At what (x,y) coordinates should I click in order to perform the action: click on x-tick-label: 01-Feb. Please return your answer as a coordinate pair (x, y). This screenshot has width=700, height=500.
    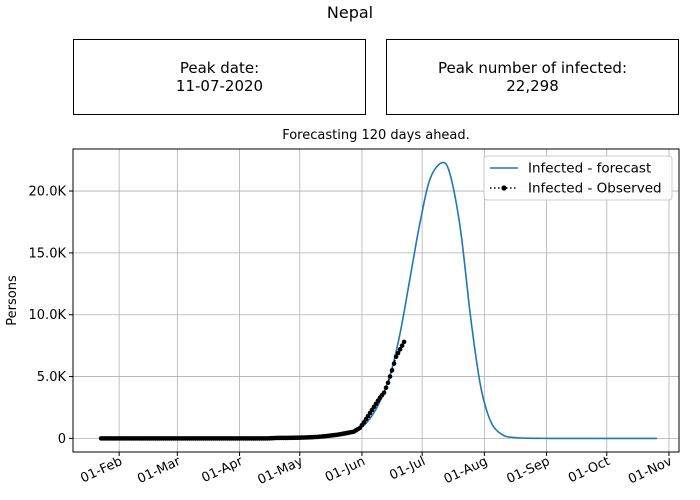
    Looking at the image, I should click on (101, 470).